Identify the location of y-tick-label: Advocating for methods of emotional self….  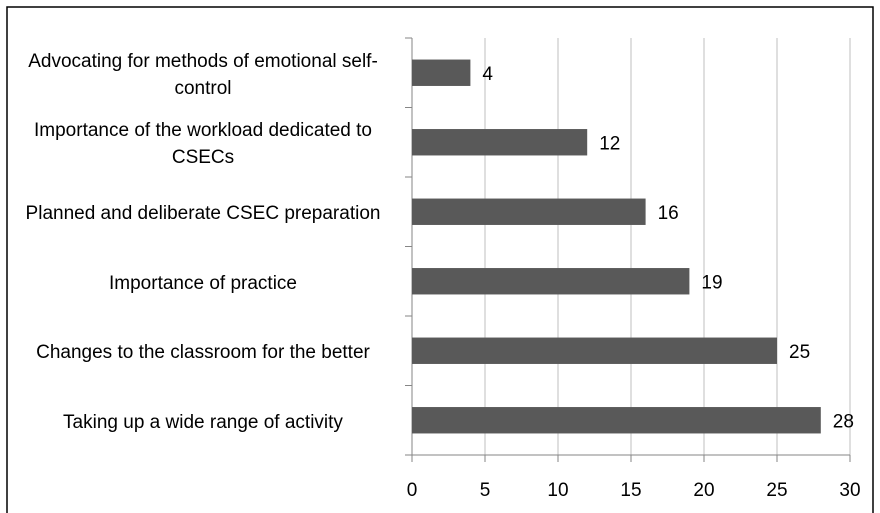
(203, 74).